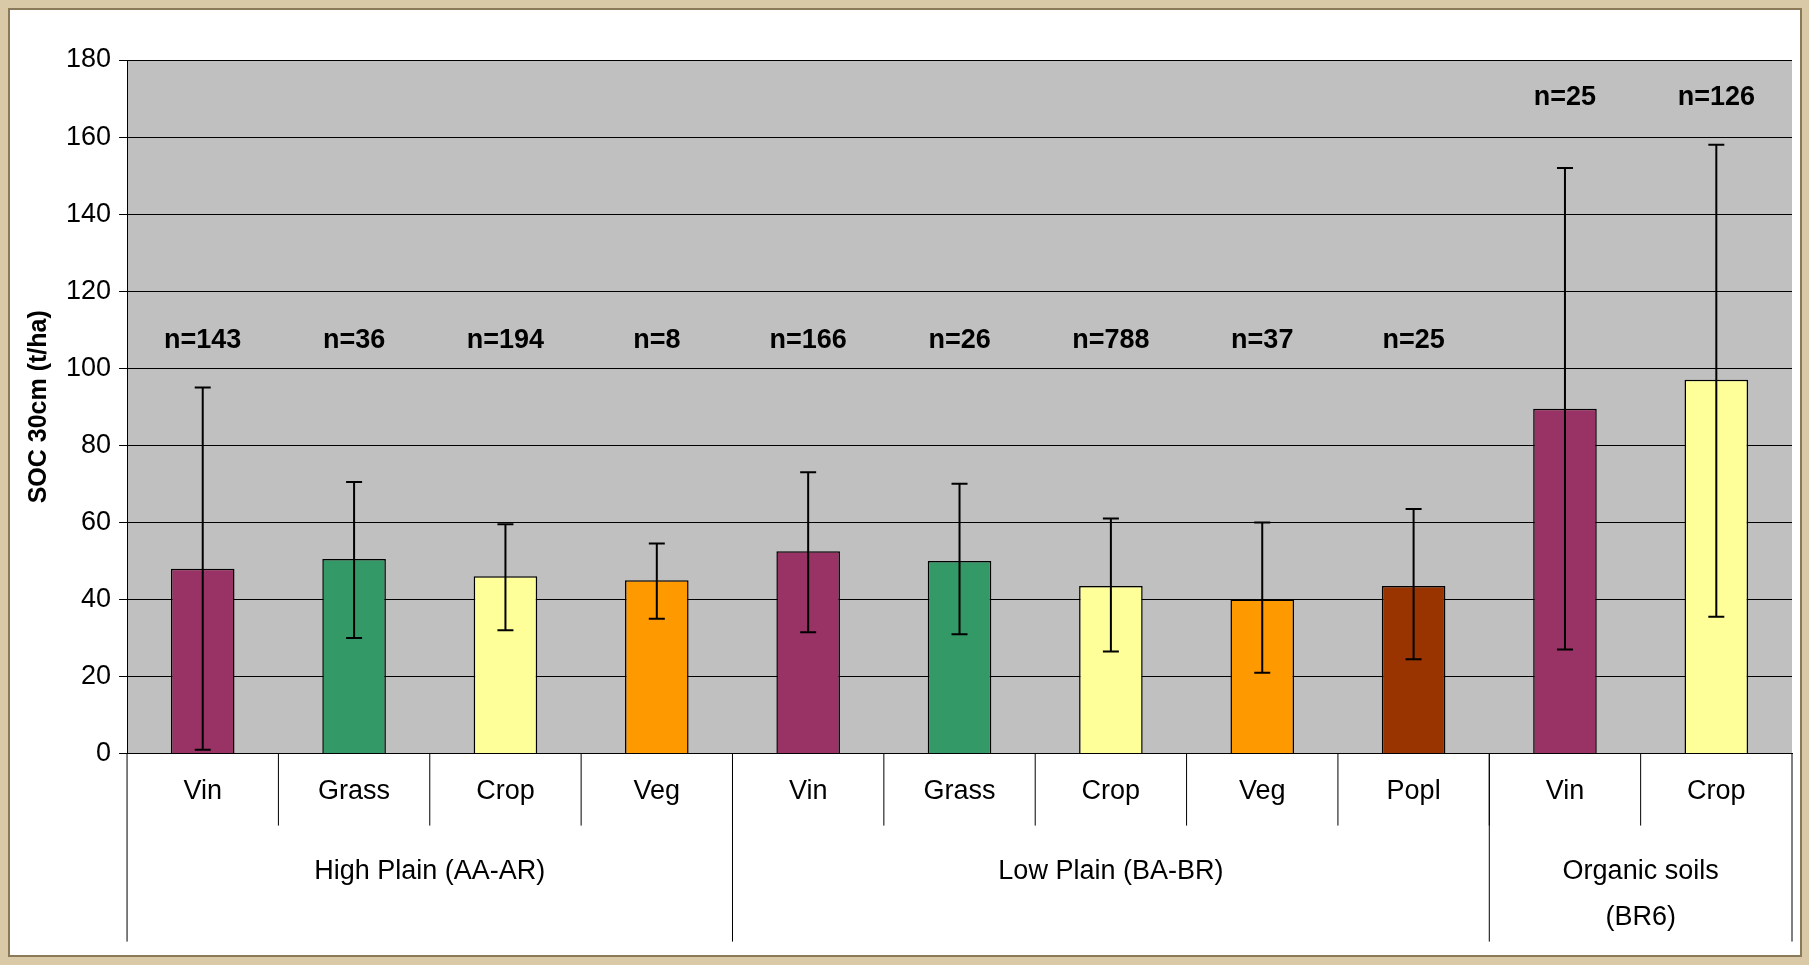  I want to click on y-tick-label: 180, so click(88, 58).